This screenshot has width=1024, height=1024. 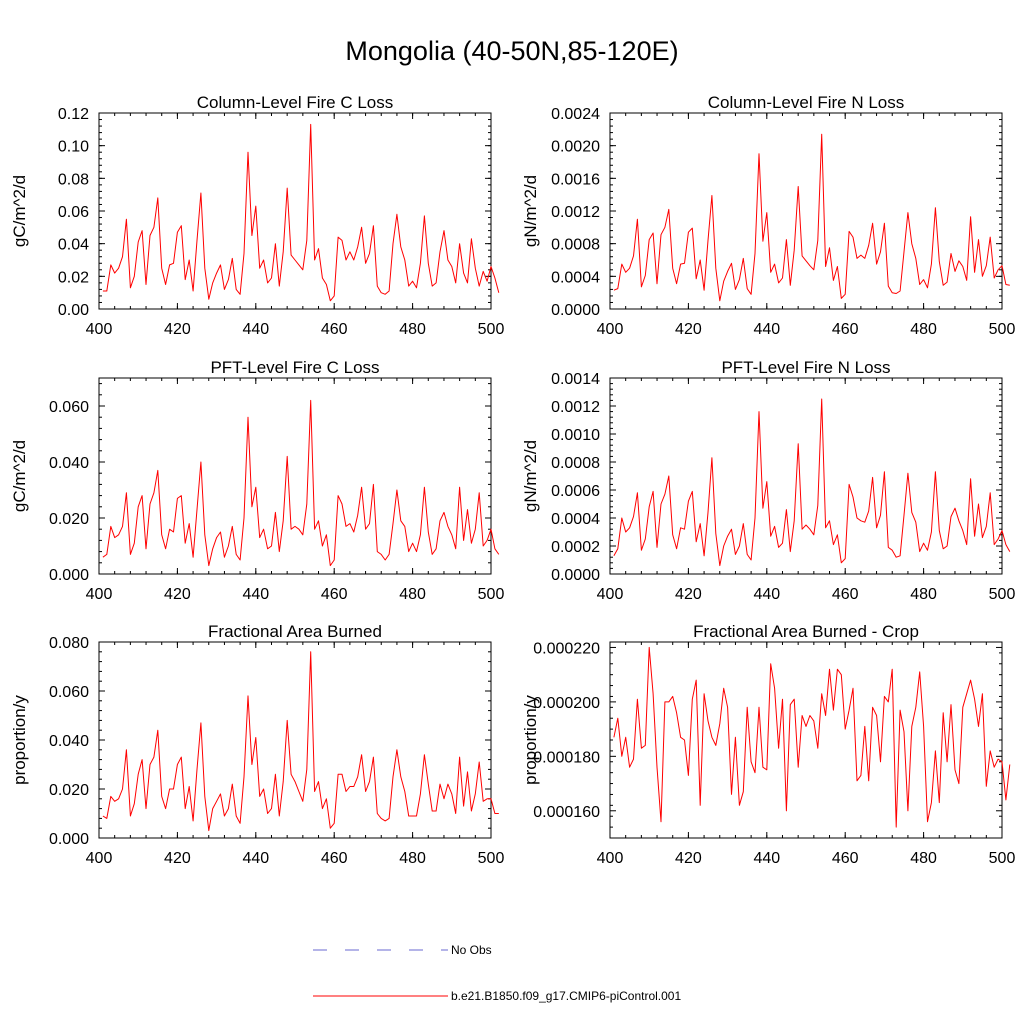 What do you see at coordinates (575, 179) in the screenshot?
I see `y-tick-label: 0.0016` at bounding box center [575, 179].